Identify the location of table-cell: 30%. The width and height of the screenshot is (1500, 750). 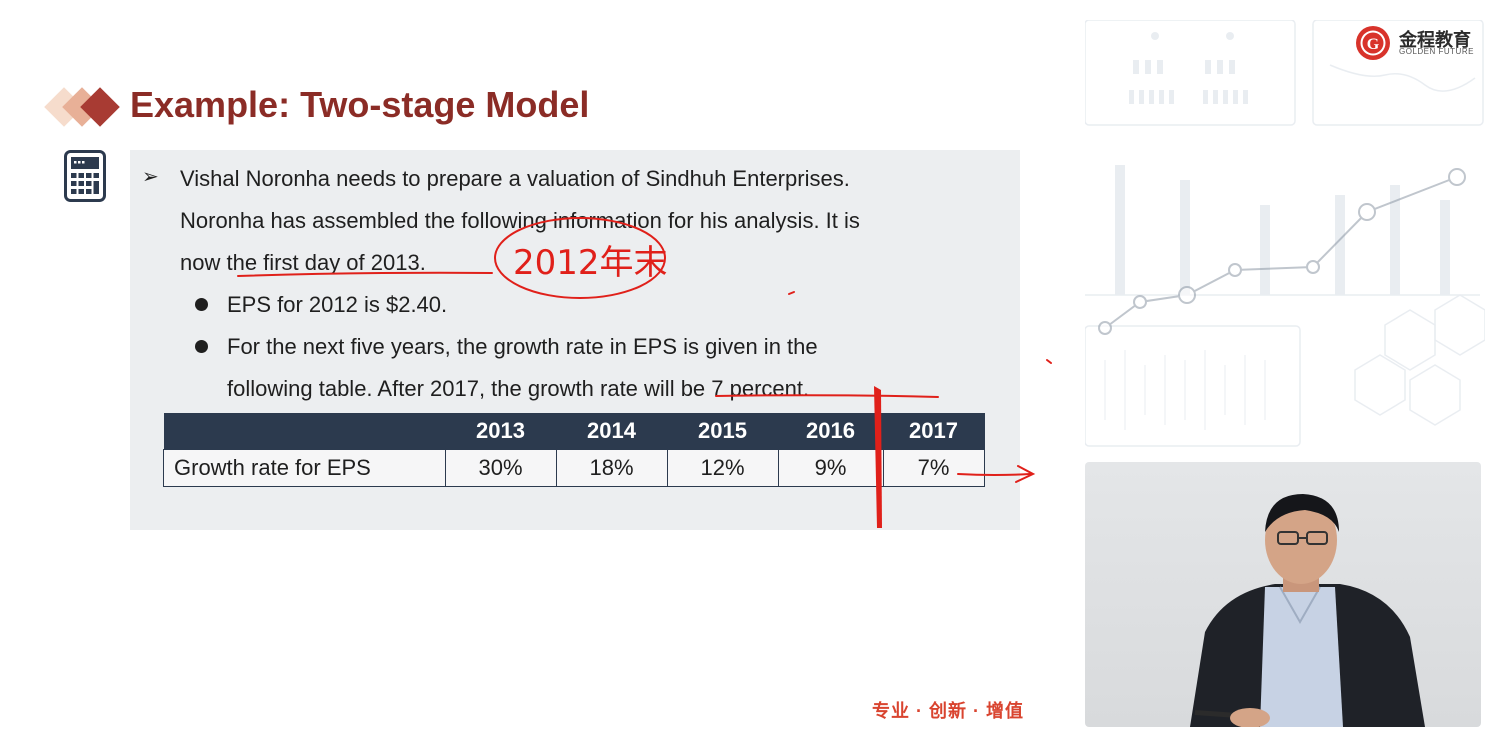
(500, 468).